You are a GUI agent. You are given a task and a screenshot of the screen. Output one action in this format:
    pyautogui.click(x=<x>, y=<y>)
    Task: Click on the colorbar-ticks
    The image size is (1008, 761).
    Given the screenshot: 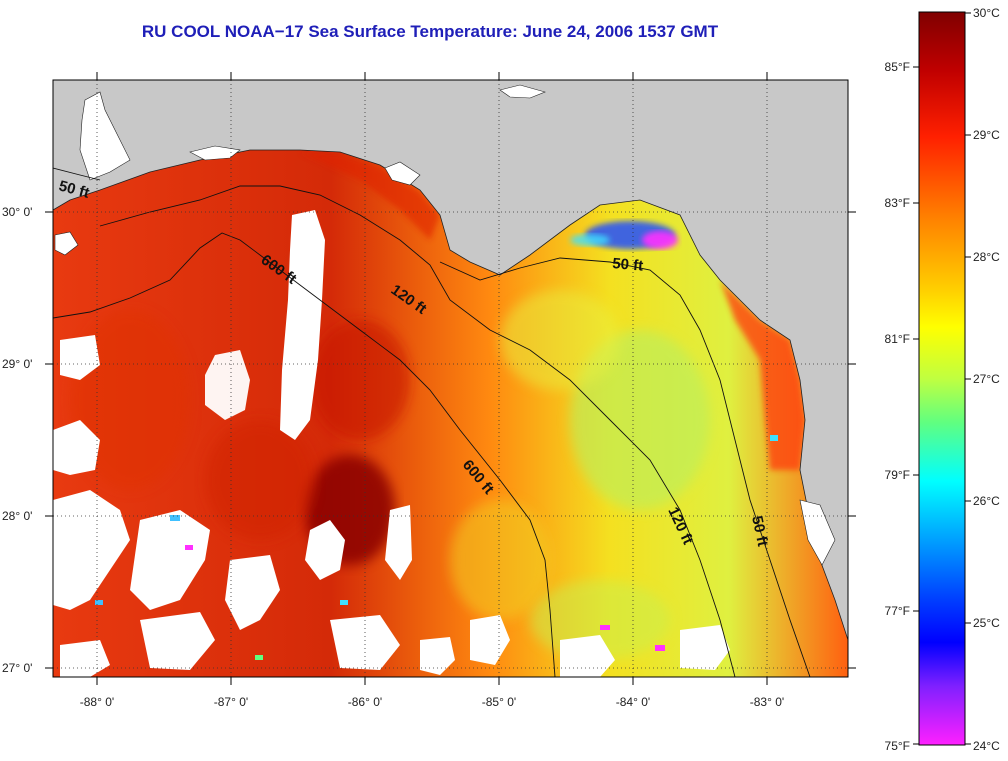 What is the action you would take?
    pyautogui.click(x=942, y=378)
    